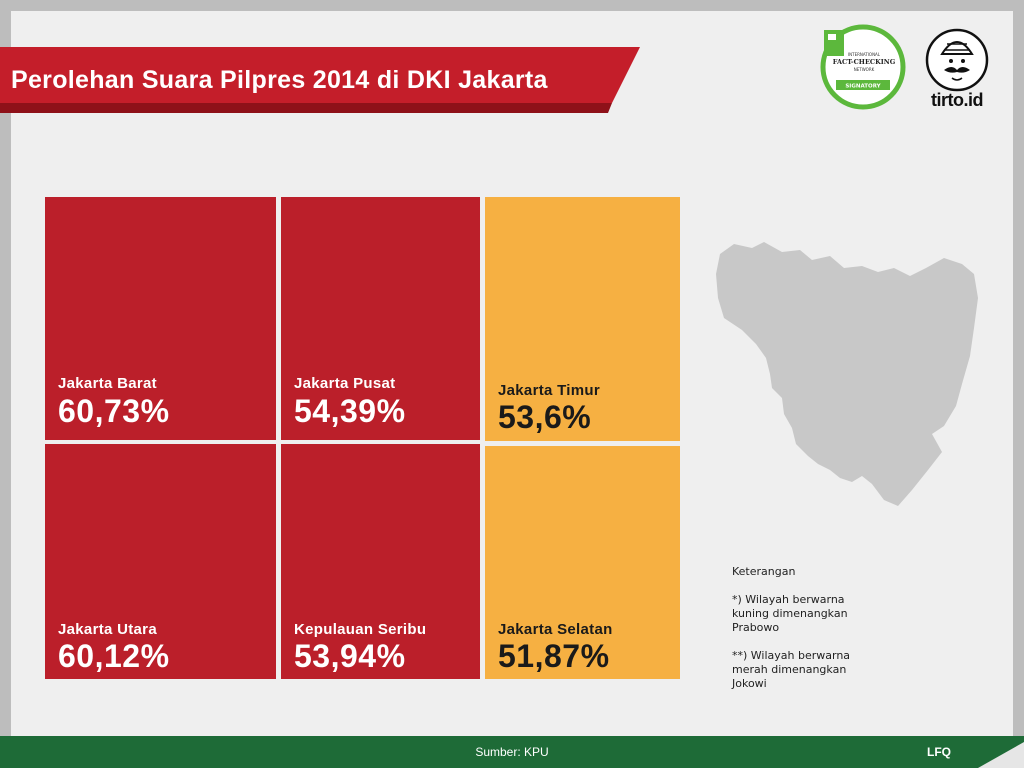 Image resolution: width=1024 pixels, height=768 pixels. What do you see at coordinates (345, 383) in the screenshot?
I see `tile-label: Jakarta Pusat` at bounding box center [345, 383].